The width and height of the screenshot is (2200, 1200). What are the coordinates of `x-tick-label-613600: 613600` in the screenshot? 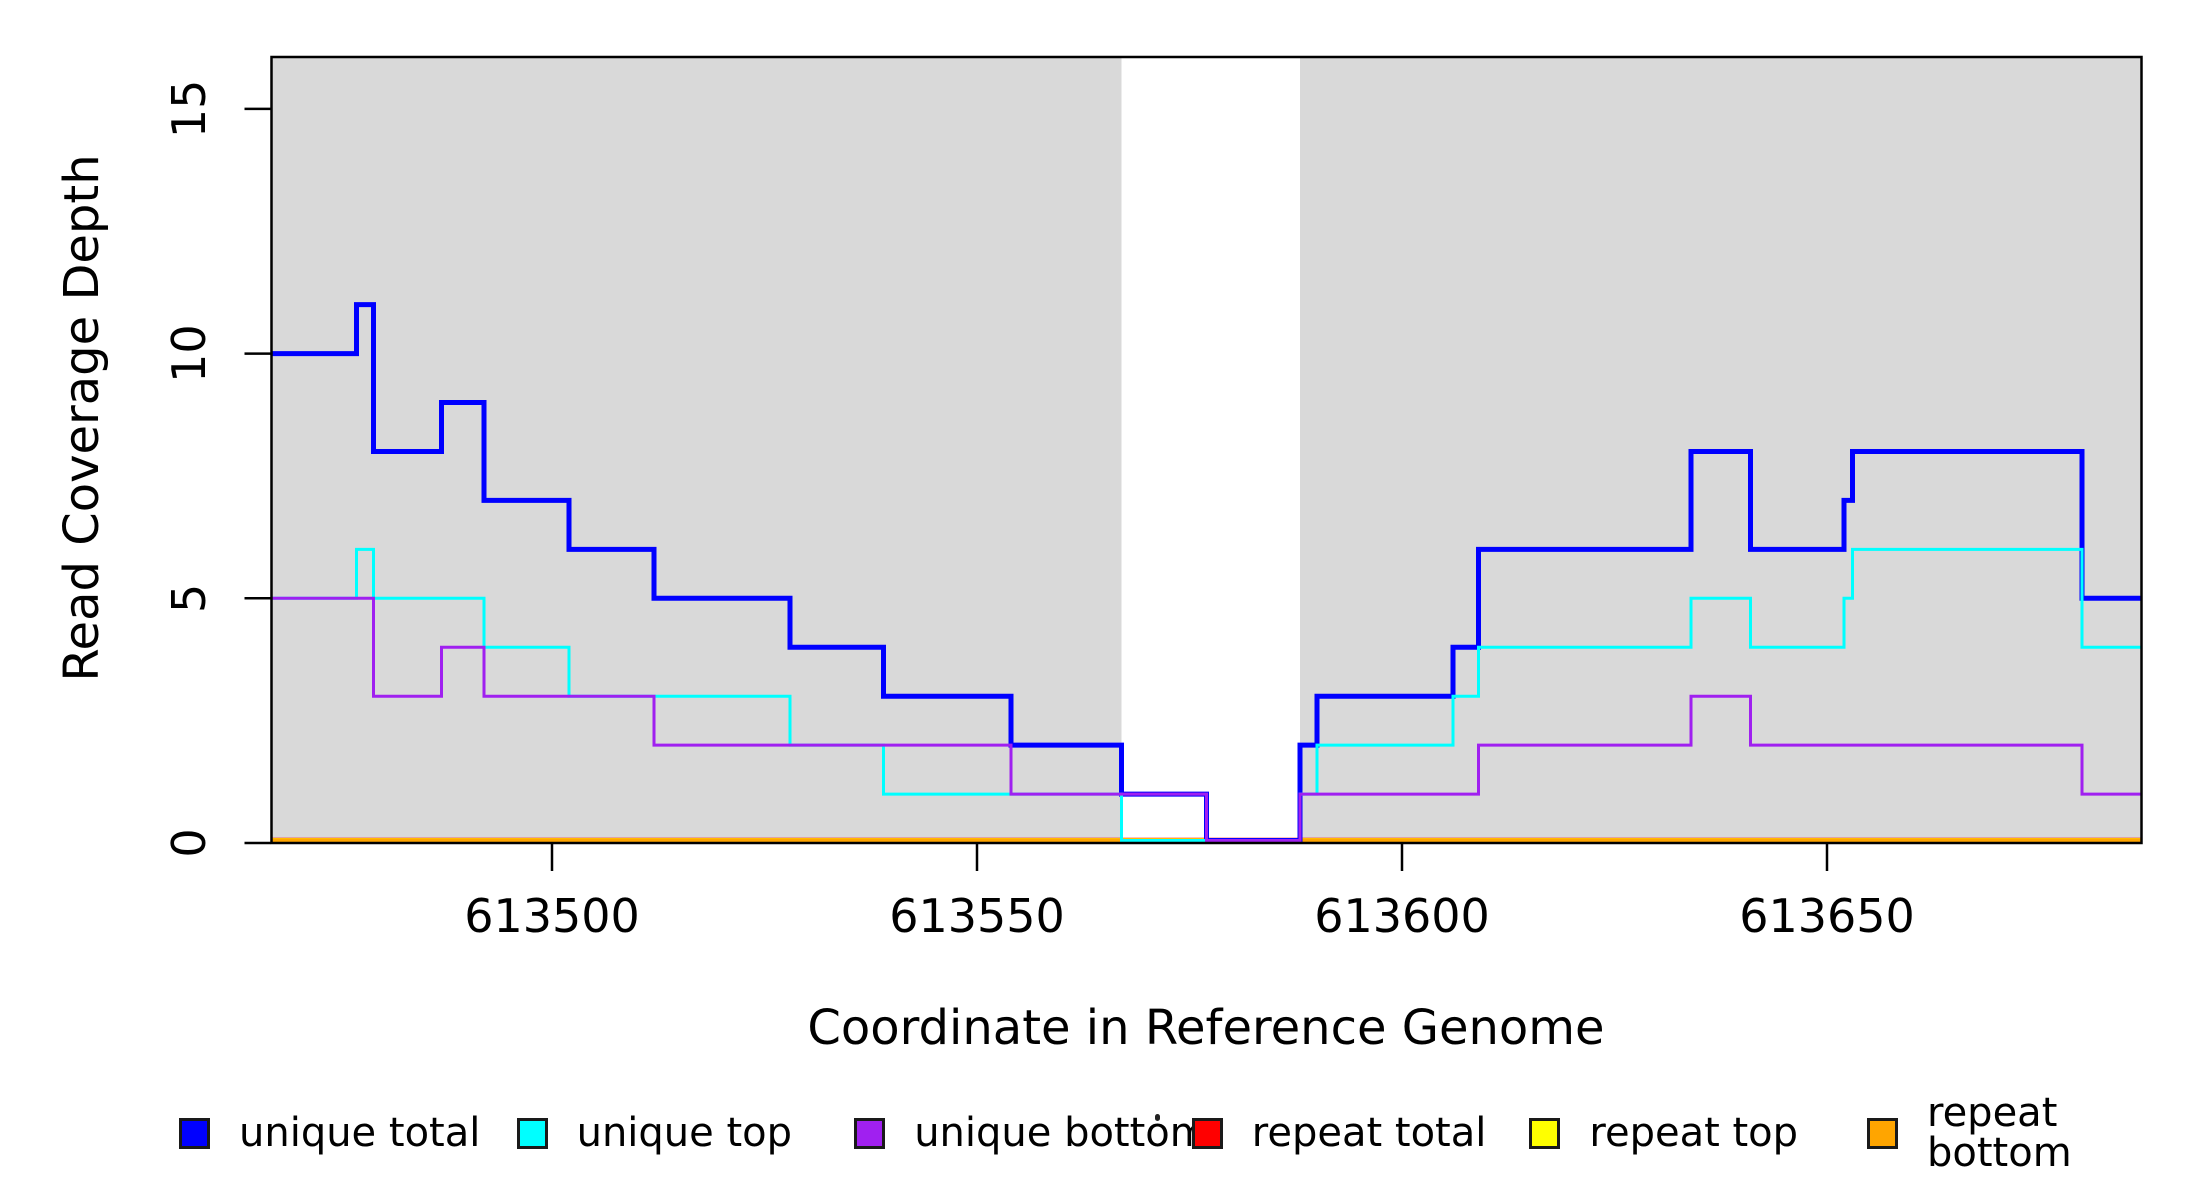 It's located at (1402, 916).